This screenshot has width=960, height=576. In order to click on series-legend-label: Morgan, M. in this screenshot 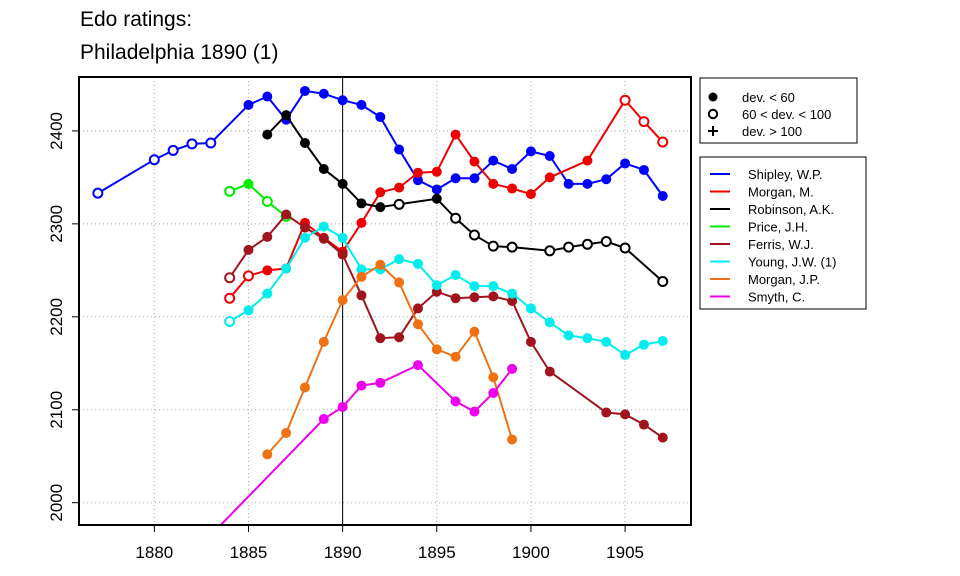, I will do `click(781, 192)`.